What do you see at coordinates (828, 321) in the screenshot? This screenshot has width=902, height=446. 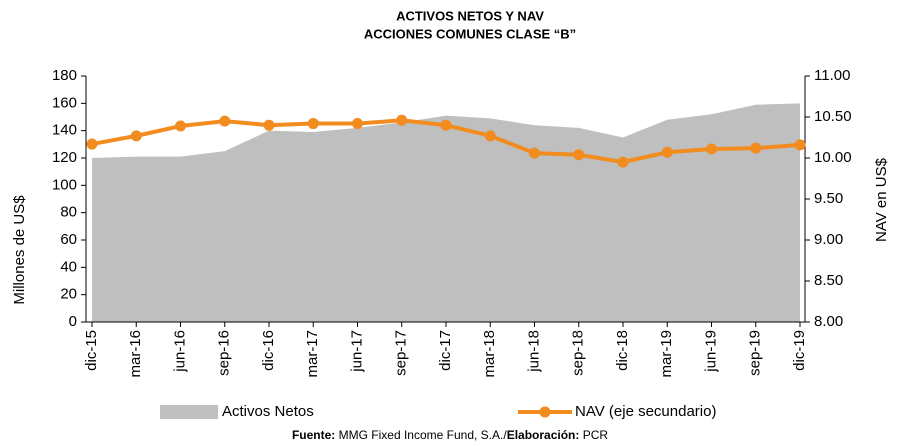 I see `y2-tick-label: 8.00` at bounding box center [828, 321].